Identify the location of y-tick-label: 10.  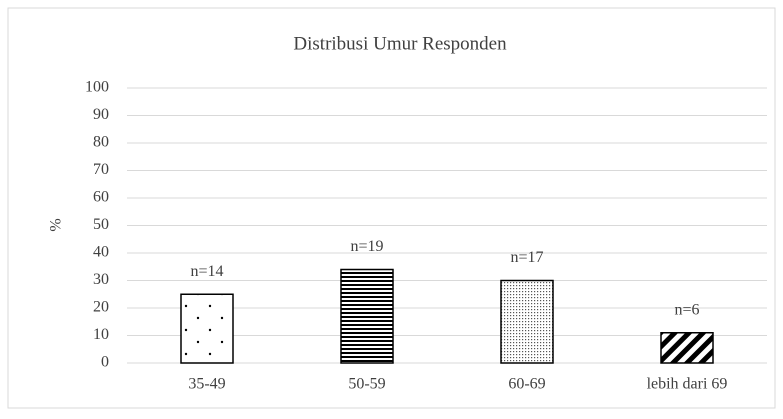
(101, 334).